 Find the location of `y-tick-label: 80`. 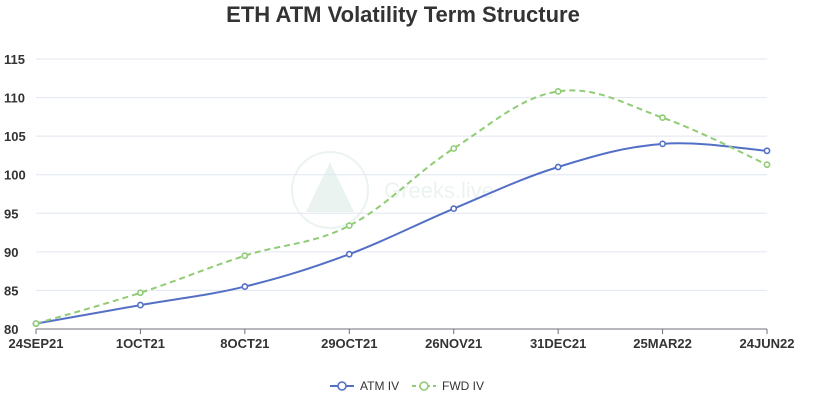

y-tick-label: 80 is located at coordinates (11, 329).